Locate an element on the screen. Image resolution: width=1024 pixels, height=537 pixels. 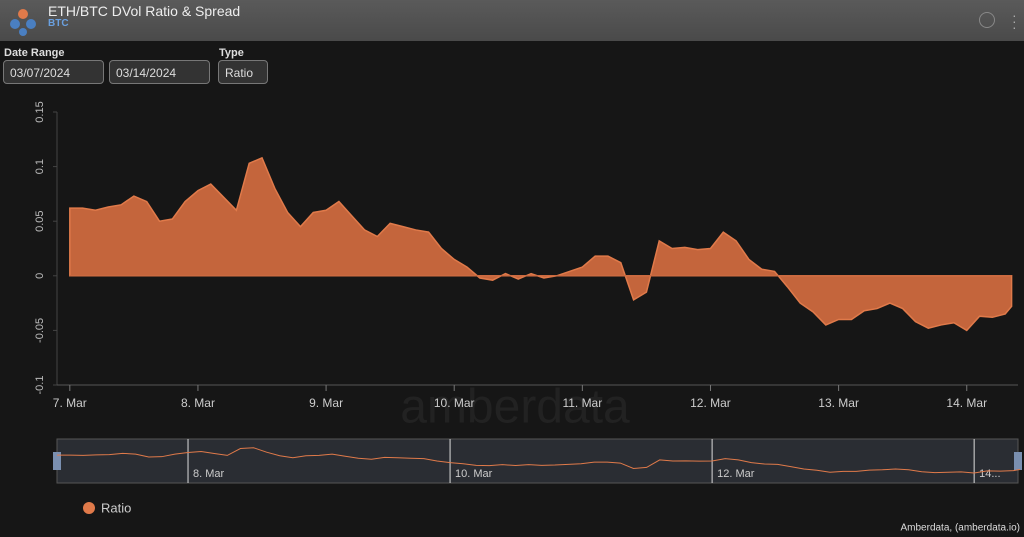
navigator-line is located at coordinates (539, 460).